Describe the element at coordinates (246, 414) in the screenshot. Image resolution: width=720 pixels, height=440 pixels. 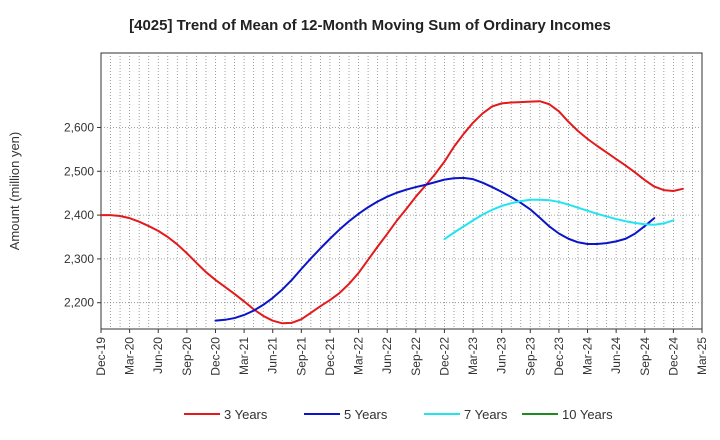
I see `legend-entry: 3 Years` at that location.